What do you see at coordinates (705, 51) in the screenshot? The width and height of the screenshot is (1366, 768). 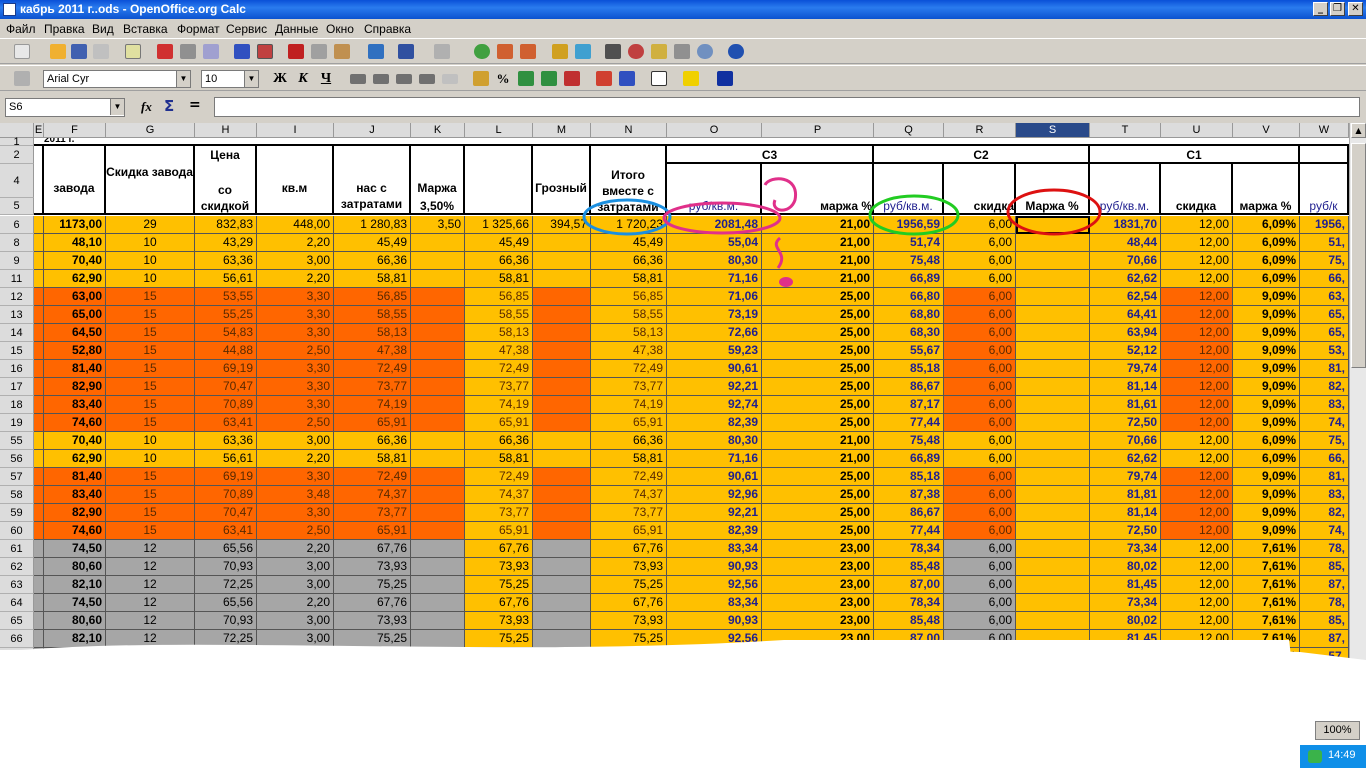 I see `zoom-icon` at bounding box center [705, 51].